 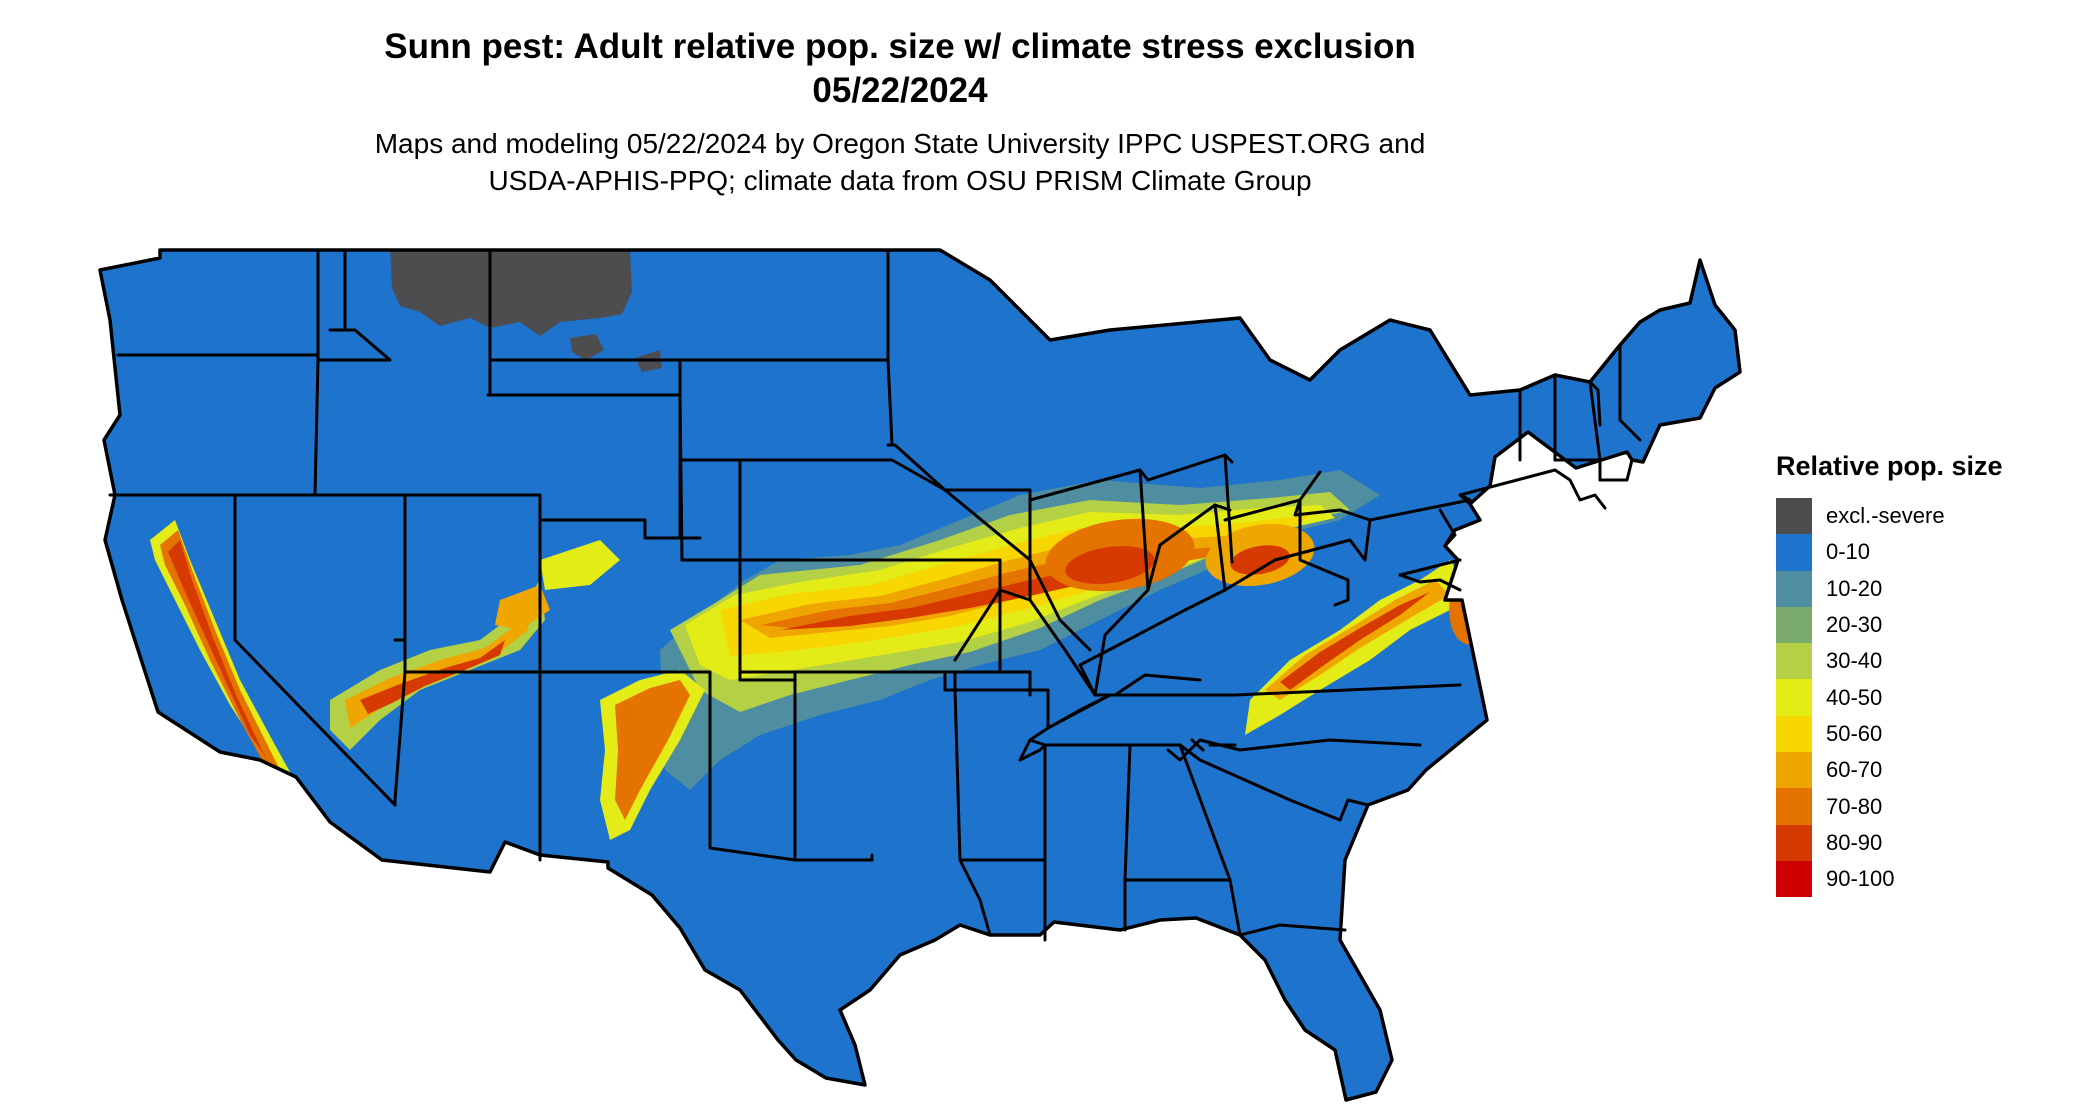 I want to click on legend-label: 10-20, so click(x=1854, y=588).